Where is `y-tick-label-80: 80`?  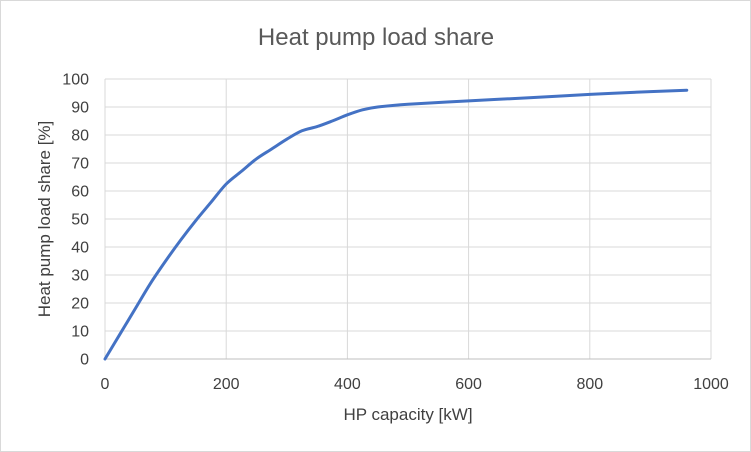
y-tick-label-80: 80 is located at coordinates (80, 136).